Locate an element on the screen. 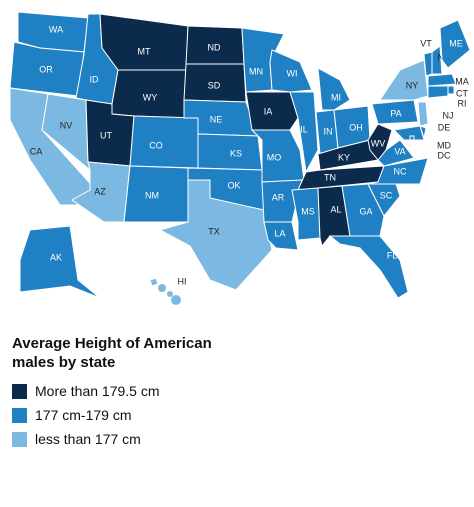  state-label: MN is located at coordinates (256, 71).